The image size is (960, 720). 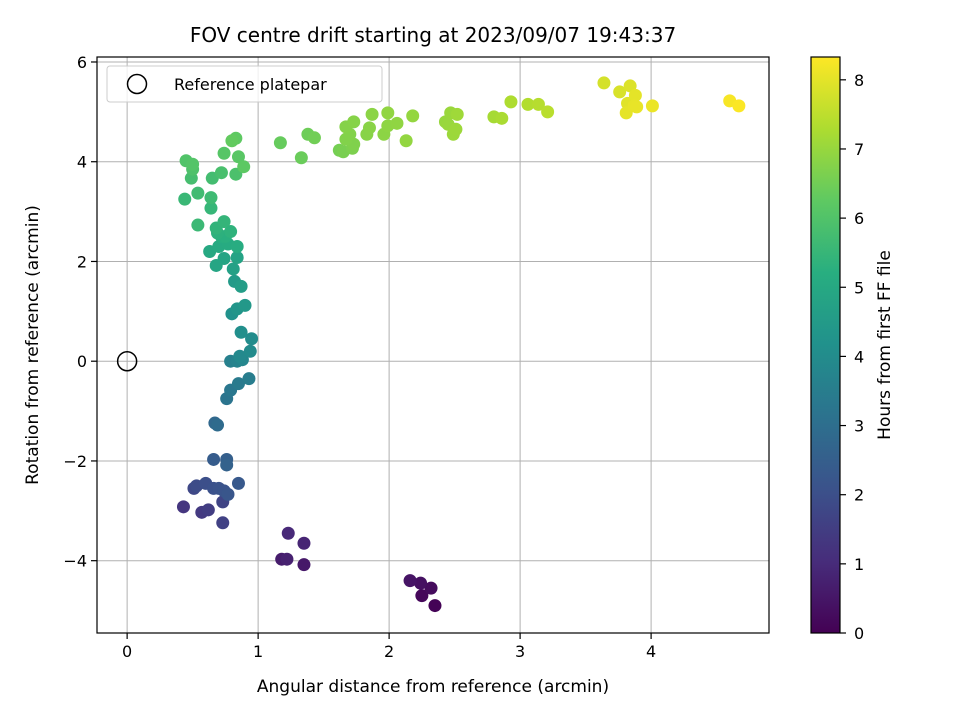 I want to click on y-tick-label: −4, so click(x=75, y=561).